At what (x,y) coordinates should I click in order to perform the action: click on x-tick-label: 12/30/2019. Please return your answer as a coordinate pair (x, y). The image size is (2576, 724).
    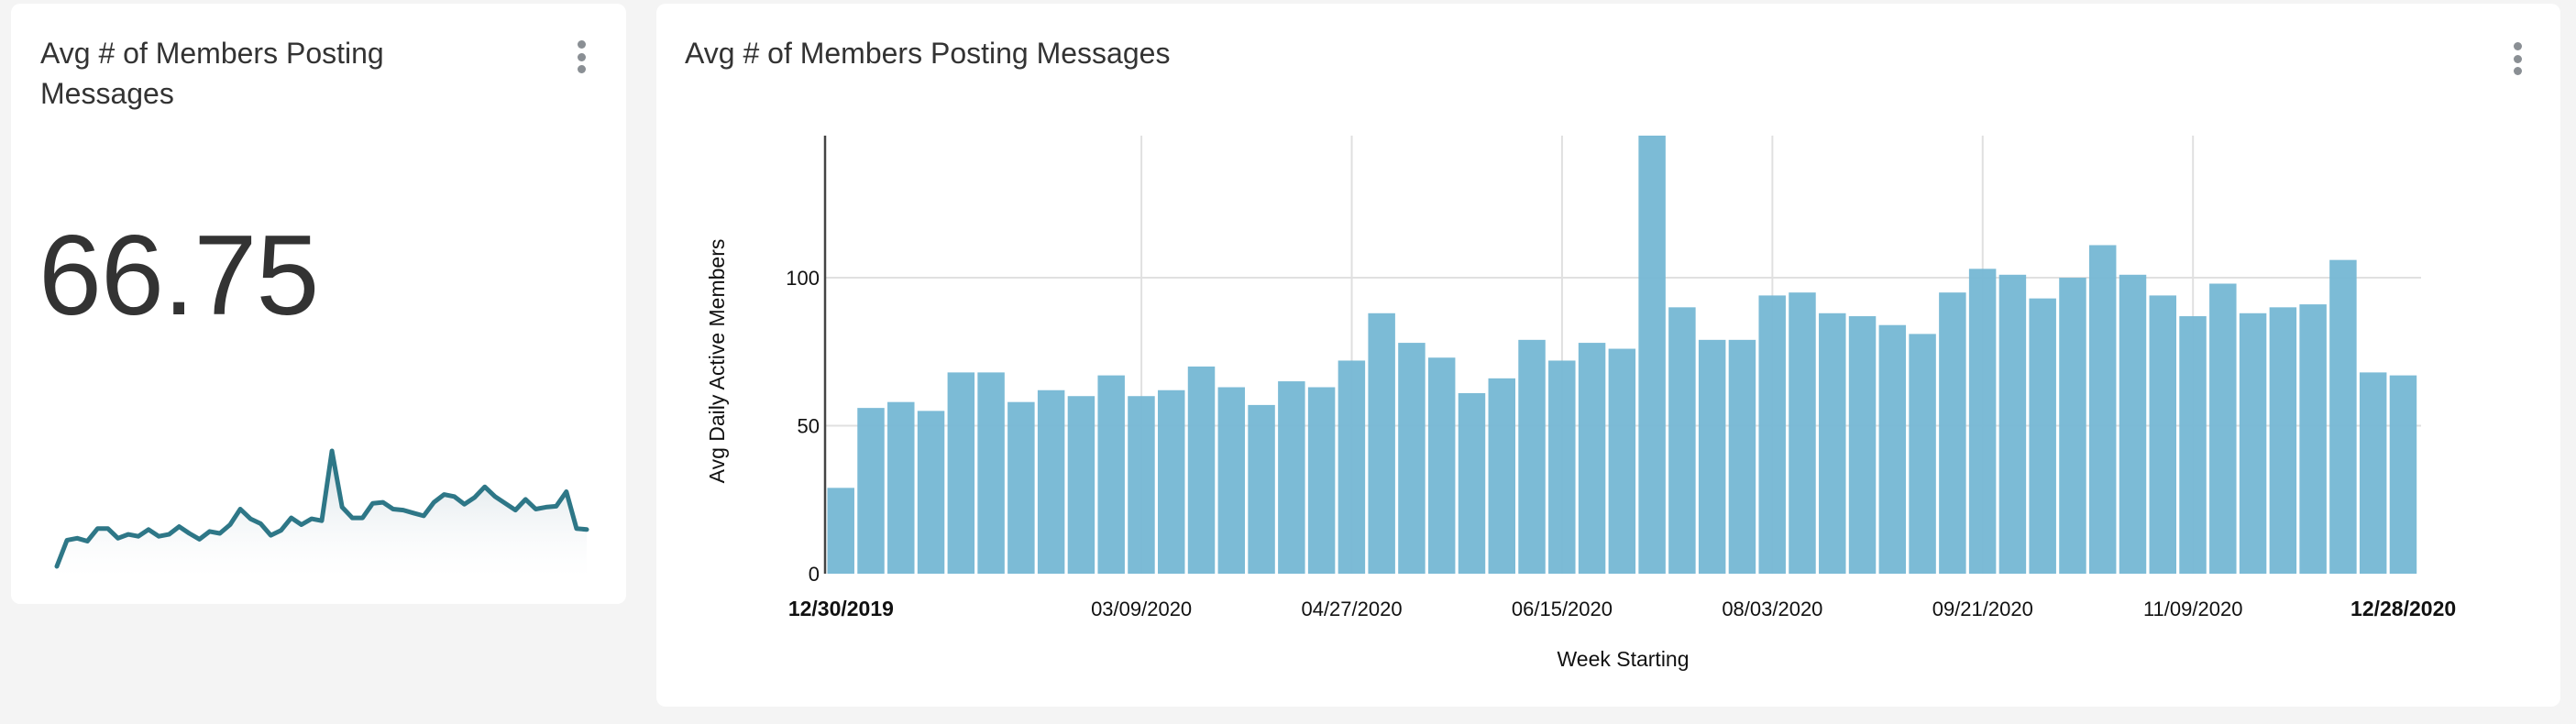
    Looking at the image, I should click on (841, 608).